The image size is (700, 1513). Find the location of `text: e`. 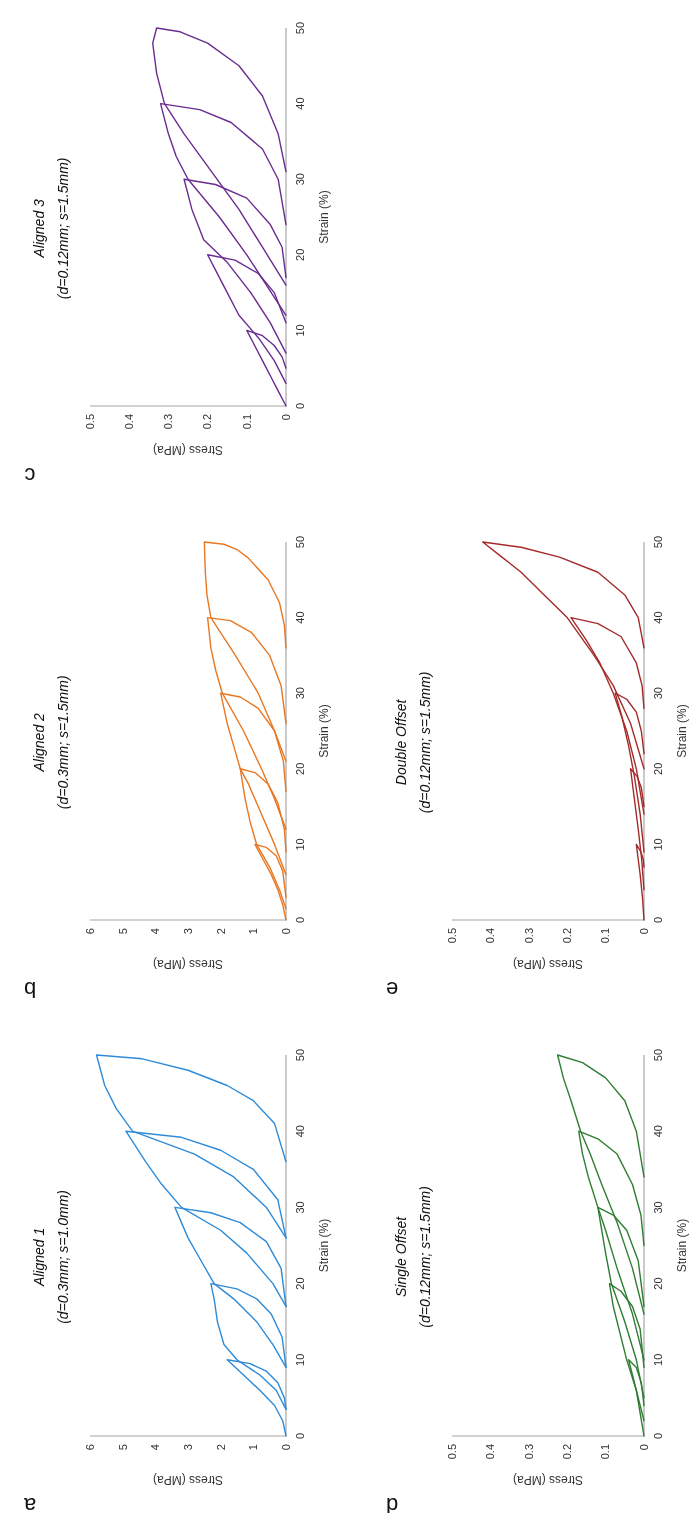

text: e is located at coordinates (392, 989).